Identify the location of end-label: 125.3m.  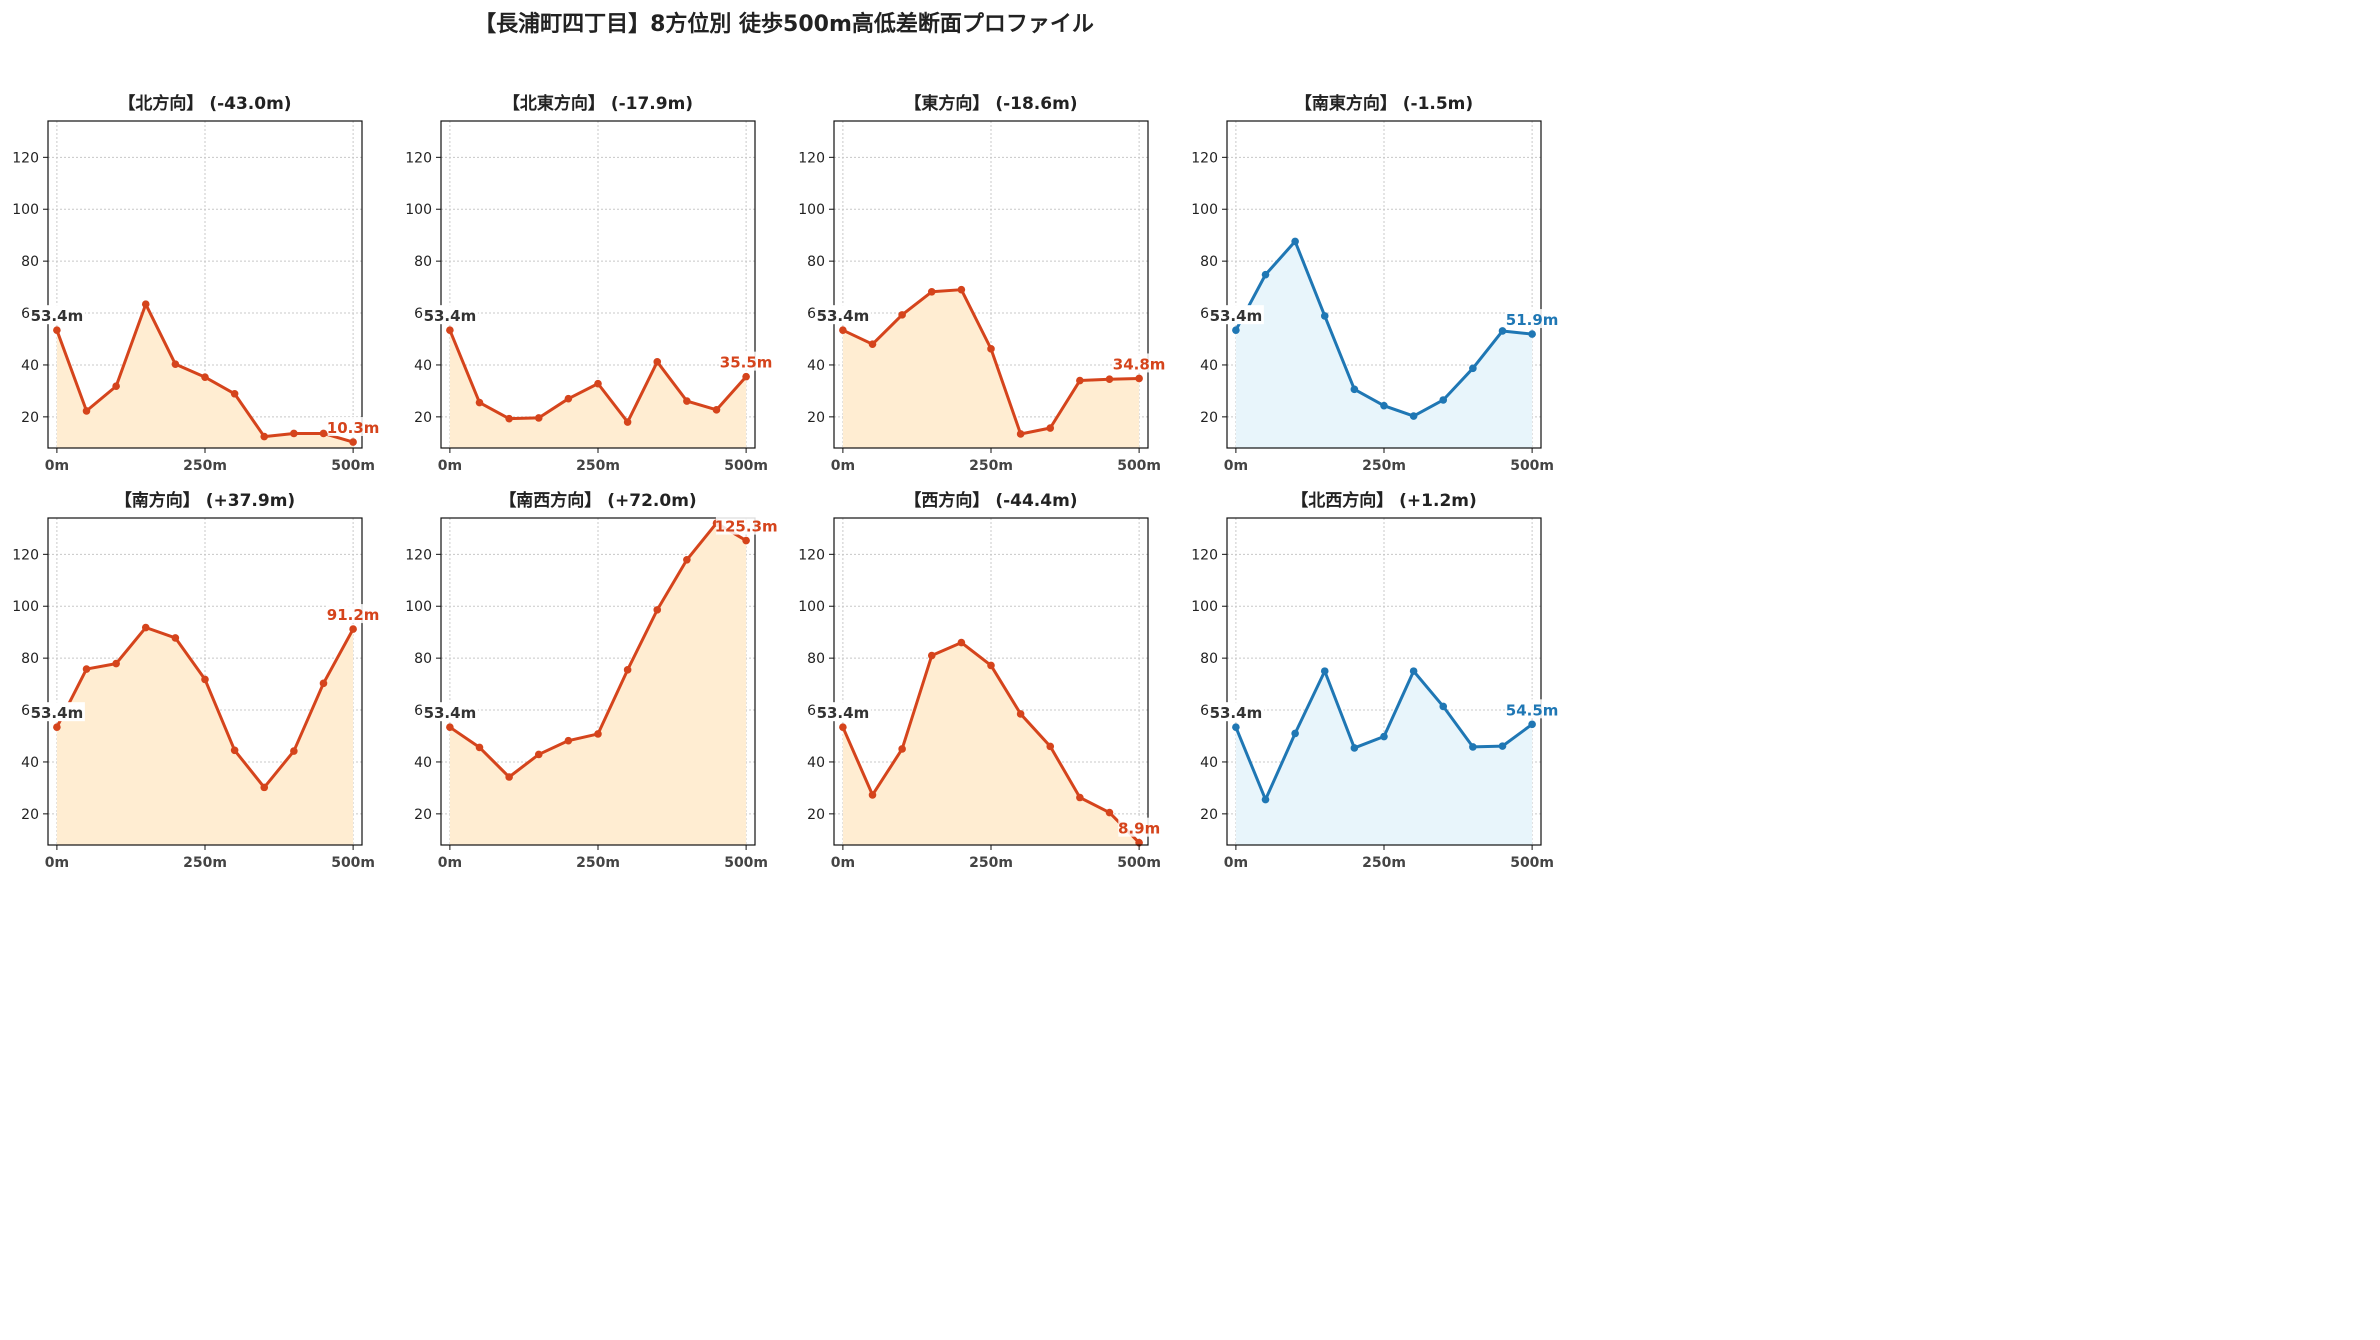
(746, 527).